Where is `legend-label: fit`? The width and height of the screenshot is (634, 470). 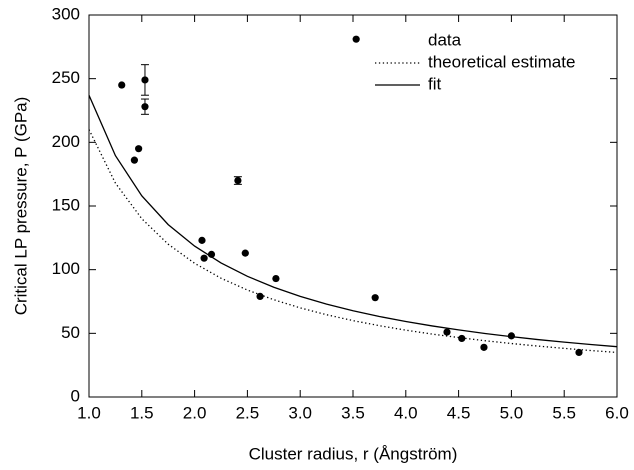
legend-label: fit is located at coordinates (435, 83).